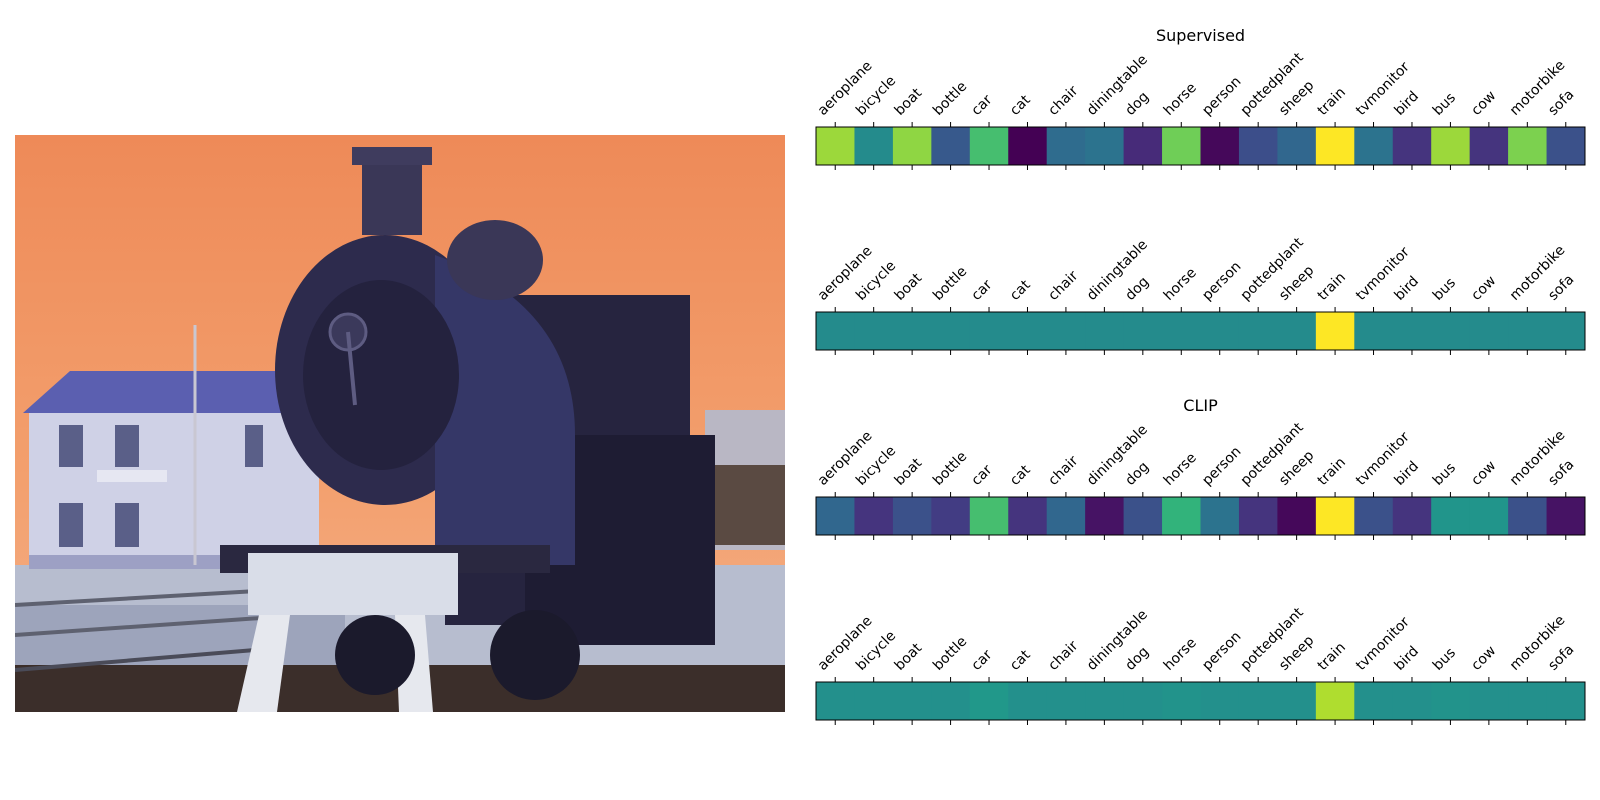 This screenshot has width=1600, height=800. I want to click on heatmap-title: Supervised, so click(1200, 35).